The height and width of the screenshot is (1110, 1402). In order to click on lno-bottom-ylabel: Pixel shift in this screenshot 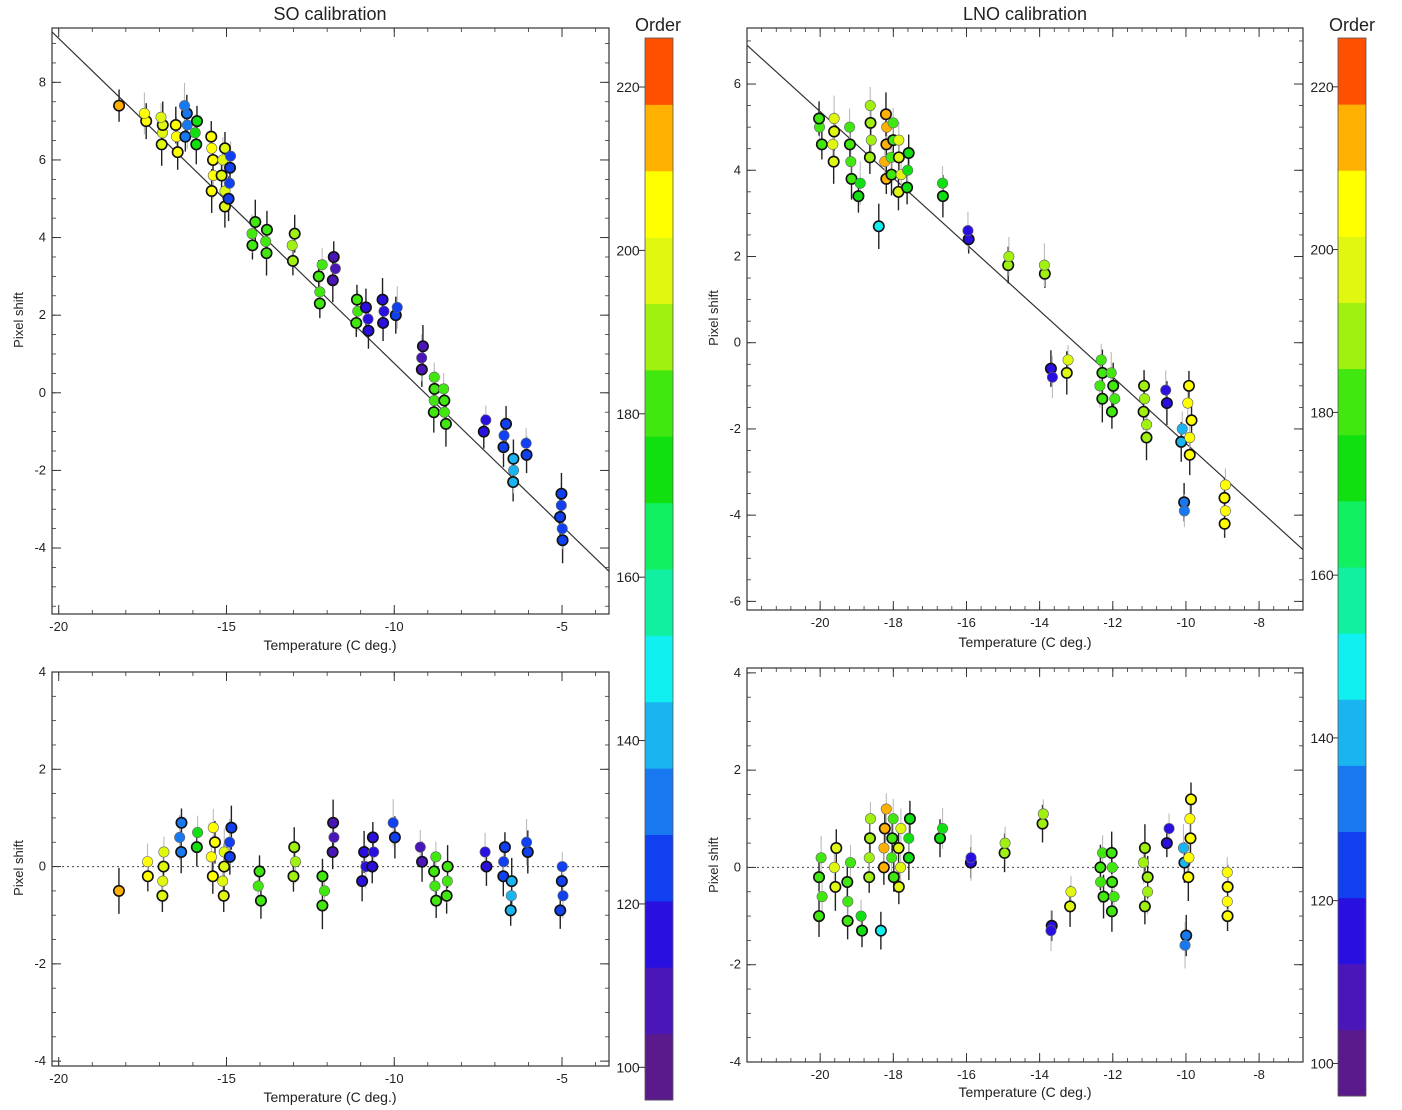, I will do `click(713, 865)`.